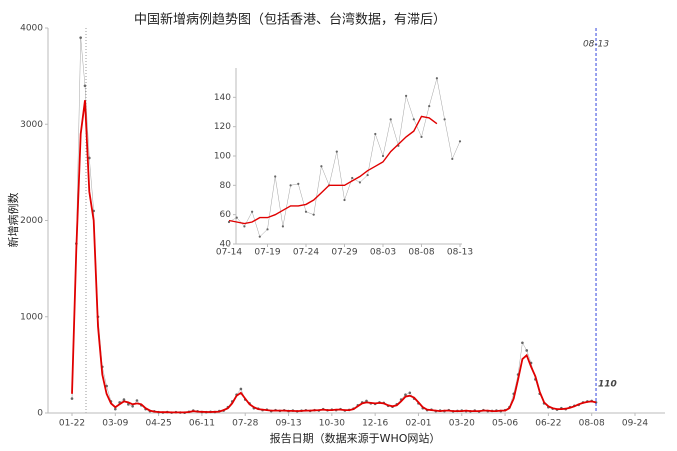  What do you see at coordinates (31, 221) in the screenshot?
I see `y-tick-label: 2000` at bounding box center [31, 221].